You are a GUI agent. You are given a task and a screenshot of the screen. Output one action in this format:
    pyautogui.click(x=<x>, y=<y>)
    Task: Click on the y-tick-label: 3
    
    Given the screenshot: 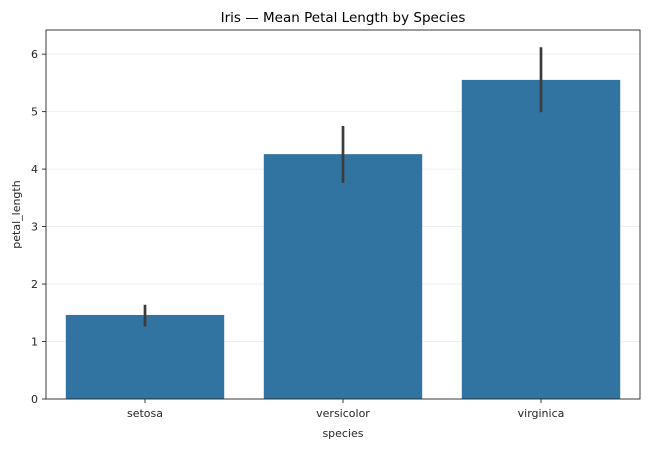 What is the action you would take?
    pyautogui.click(x=34, y=227)
    